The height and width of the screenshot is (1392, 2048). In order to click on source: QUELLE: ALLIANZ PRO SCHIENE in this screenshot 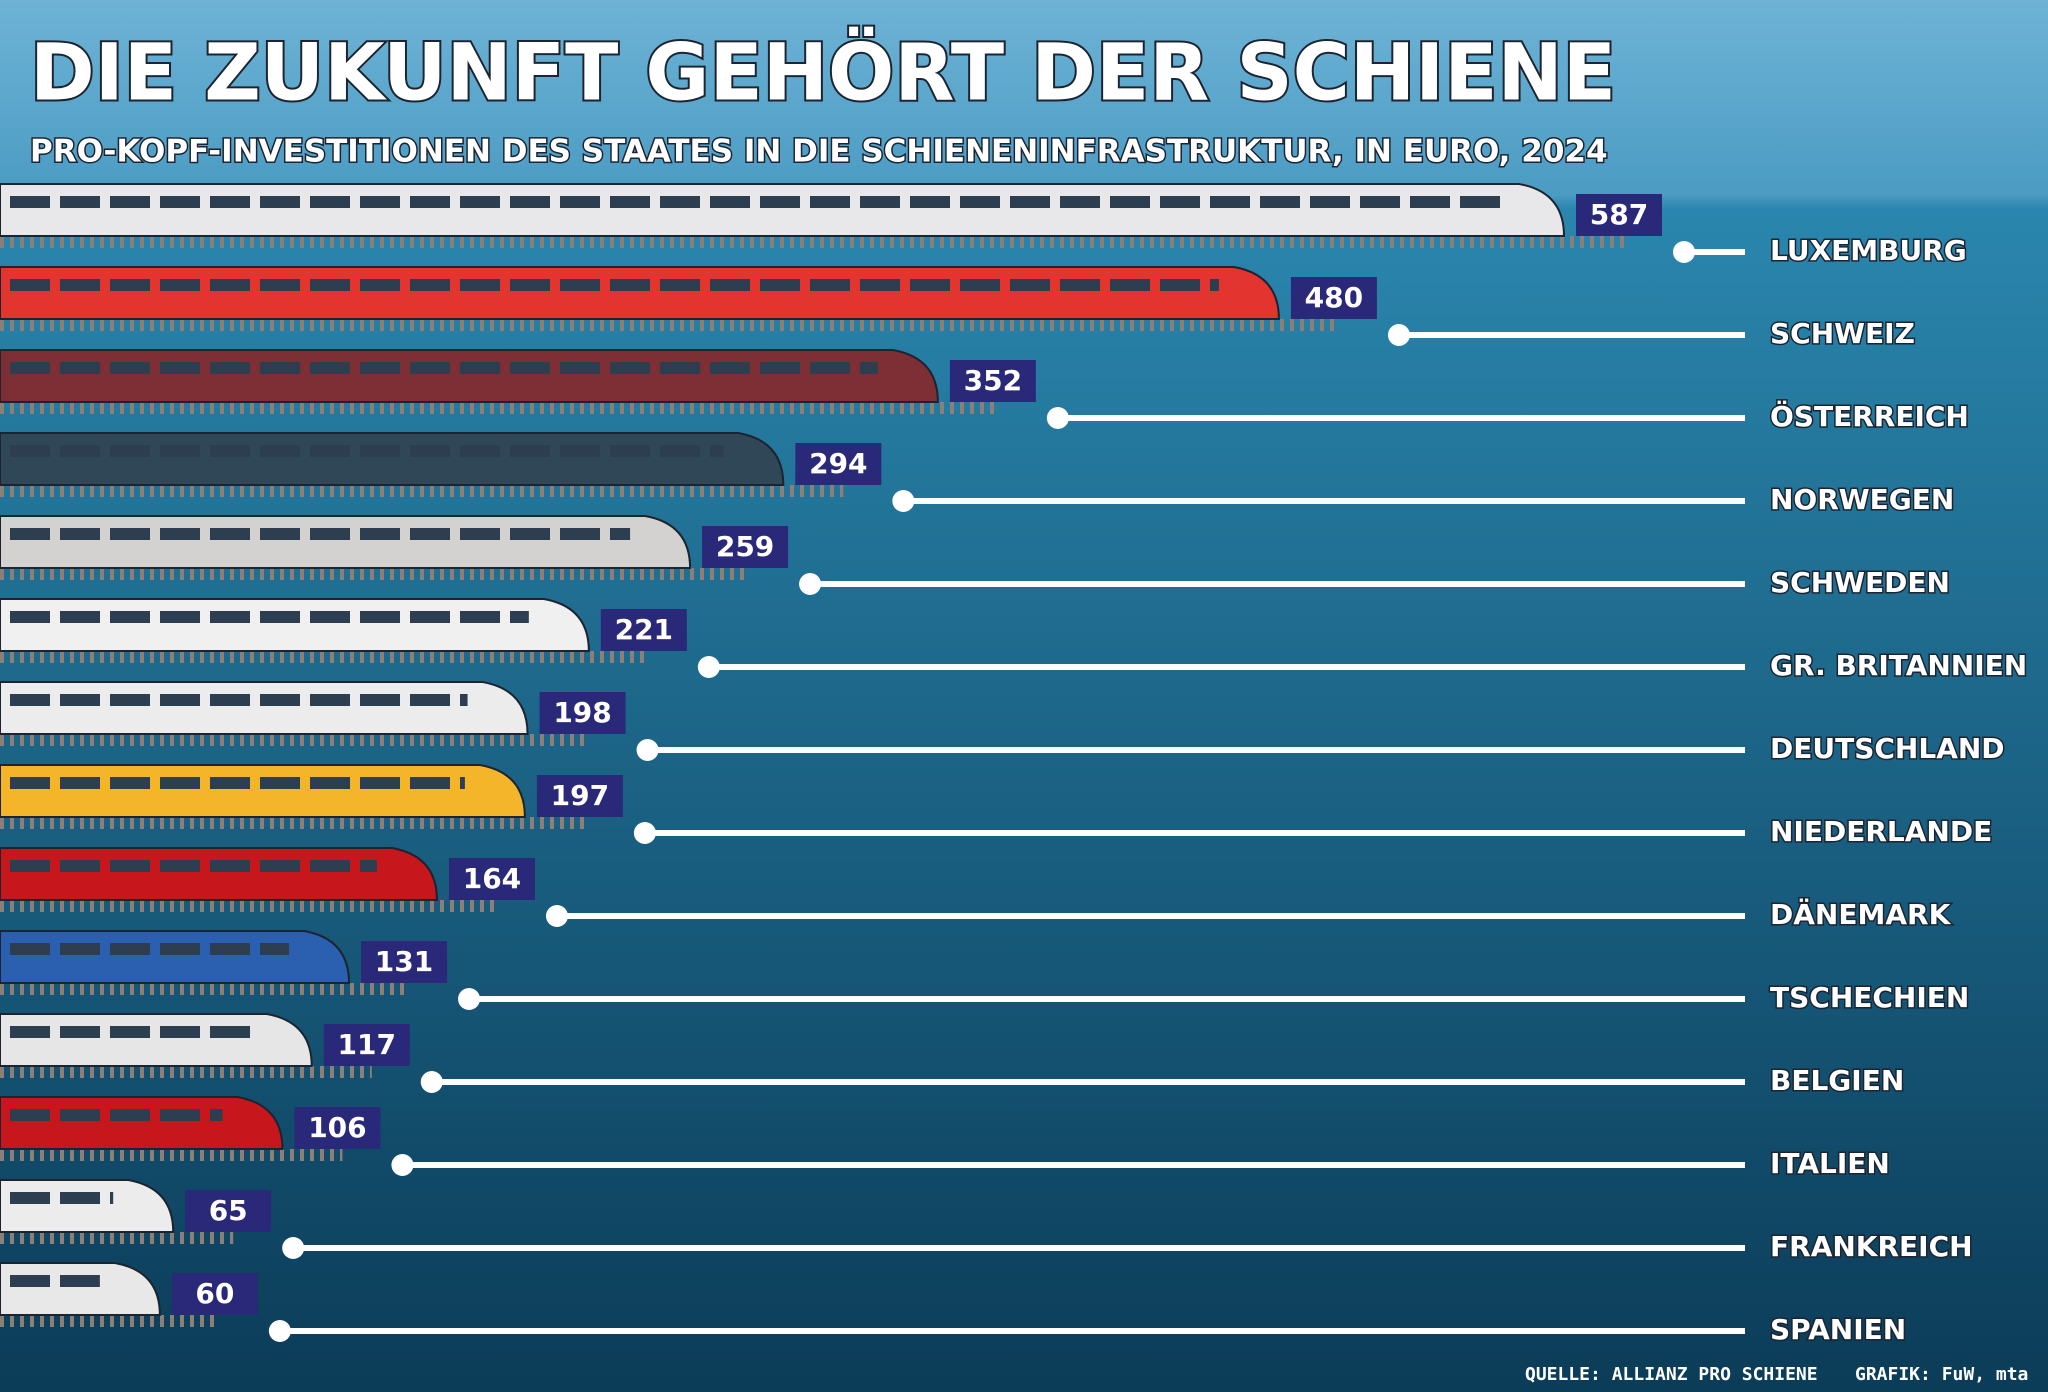, I will do `click(1671, 1374)`.